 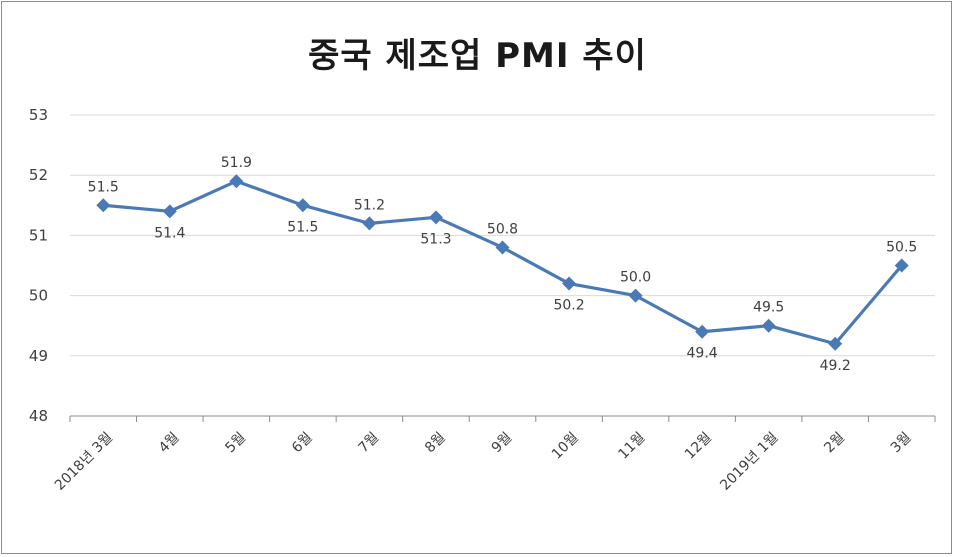 I want to click on x-tick-label: 2019년 1월, so click(x=749, y=462).